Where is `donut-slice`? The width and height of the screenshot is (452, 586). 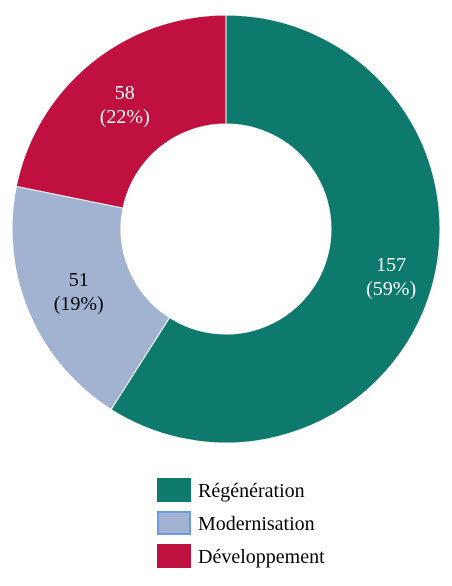
donut-slice is located at coordinates (91, 298).